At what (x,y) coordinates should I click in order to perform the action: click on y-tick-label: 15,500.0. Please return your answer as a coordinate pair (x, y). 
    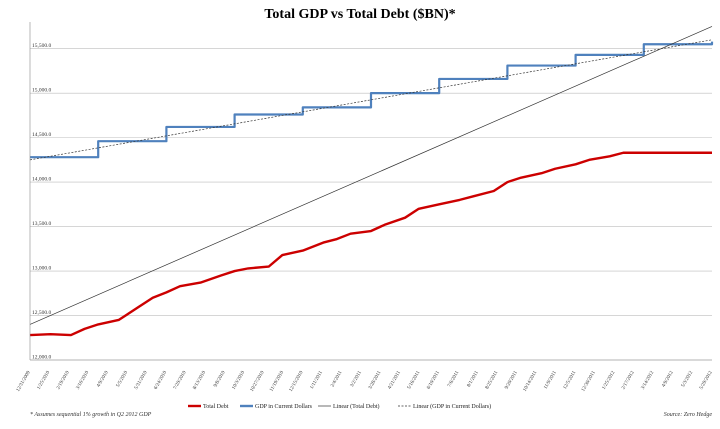
    Looking at the image, I should click on (42, 46).